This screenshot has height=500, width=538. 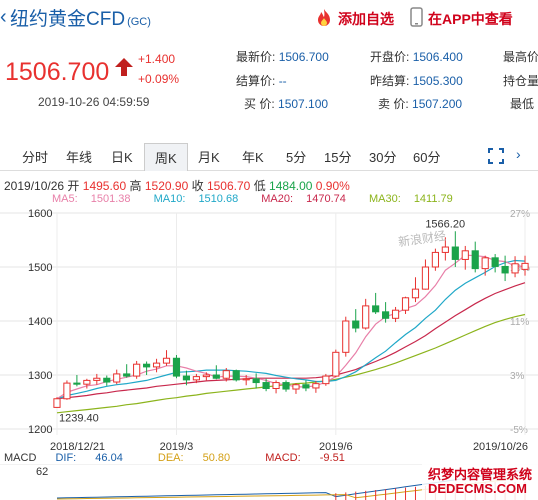 What do you see at coordinates (332, 186) in the screenshot?
I see `pct-value: 0.90%` at bounding box center [332, 186].